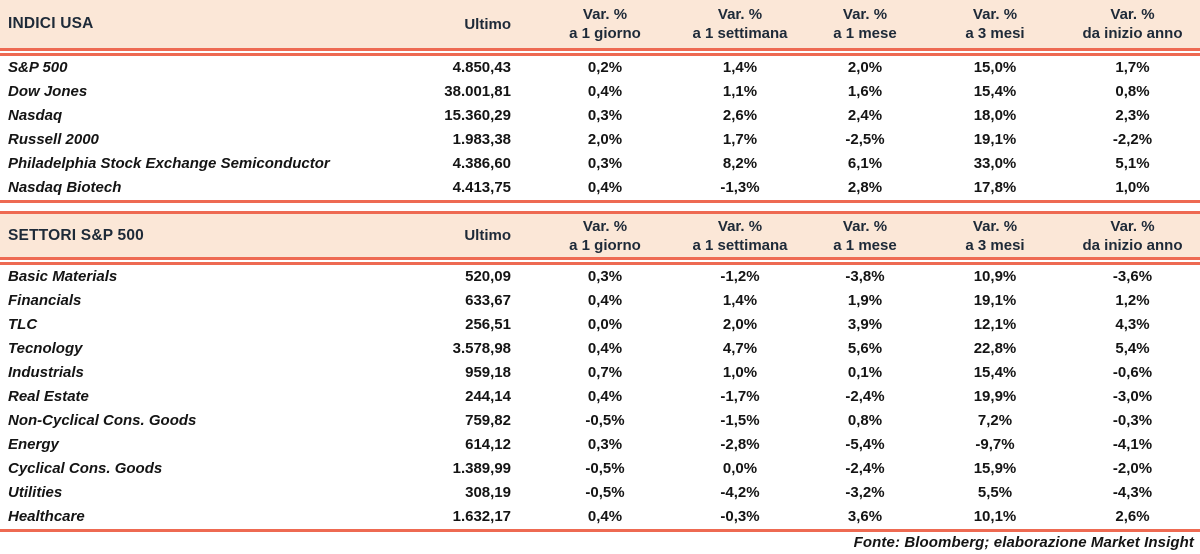 Image resolution: width=1200 pixels, height=554 pixels. What do you see at coordinates (600, 373) in the screenshot?
I see `table-row: Industrials 959,18 0,7% 1,0% 0,1% 15,4% -0,6%` at bounding box center [600, 373].